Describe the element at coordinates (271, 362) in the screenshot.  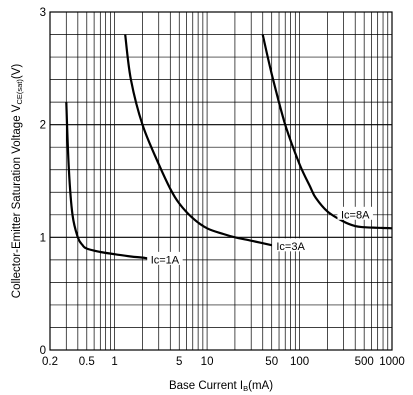
I see `x-tick-label: 50` at that location.